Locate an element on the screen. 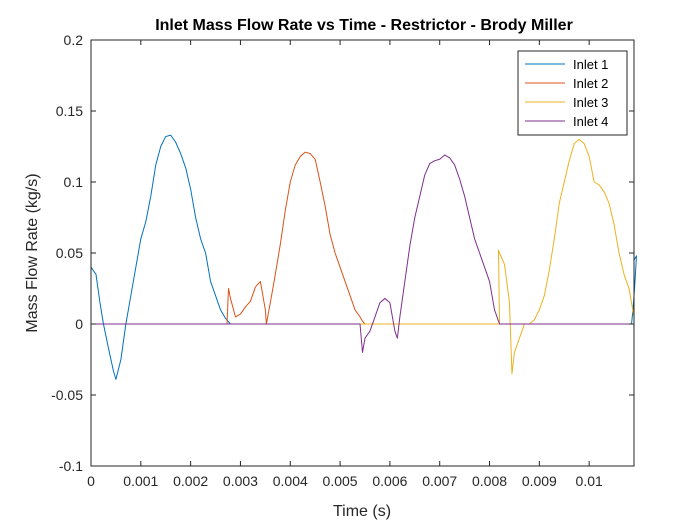 This screenshot has height=525, width=700. y-axis-title: Mass Flow Rate (kg/s) is located at coordinates (32, 252).